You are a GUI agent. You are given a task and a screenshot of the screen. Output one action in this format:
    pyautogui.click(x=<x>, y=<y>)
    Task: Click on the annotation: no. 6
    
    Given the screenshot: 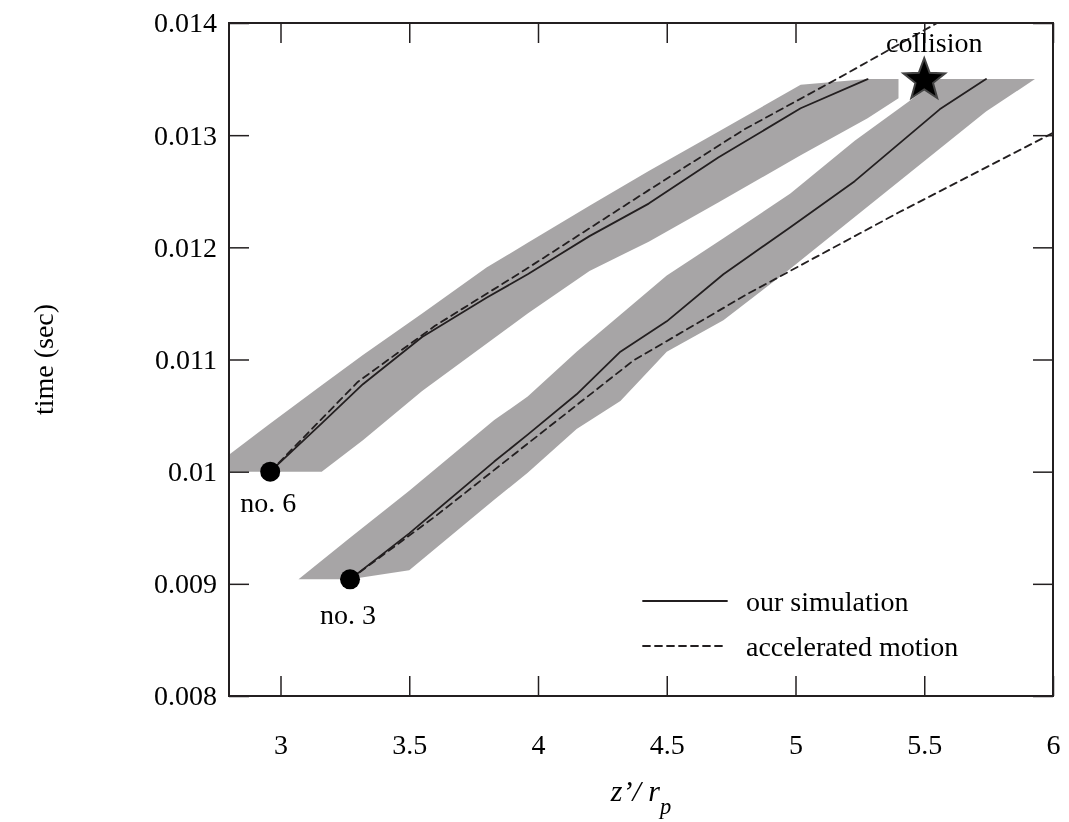 What is the action you would take?
    pyautogui.click(x=268, y=502)
    